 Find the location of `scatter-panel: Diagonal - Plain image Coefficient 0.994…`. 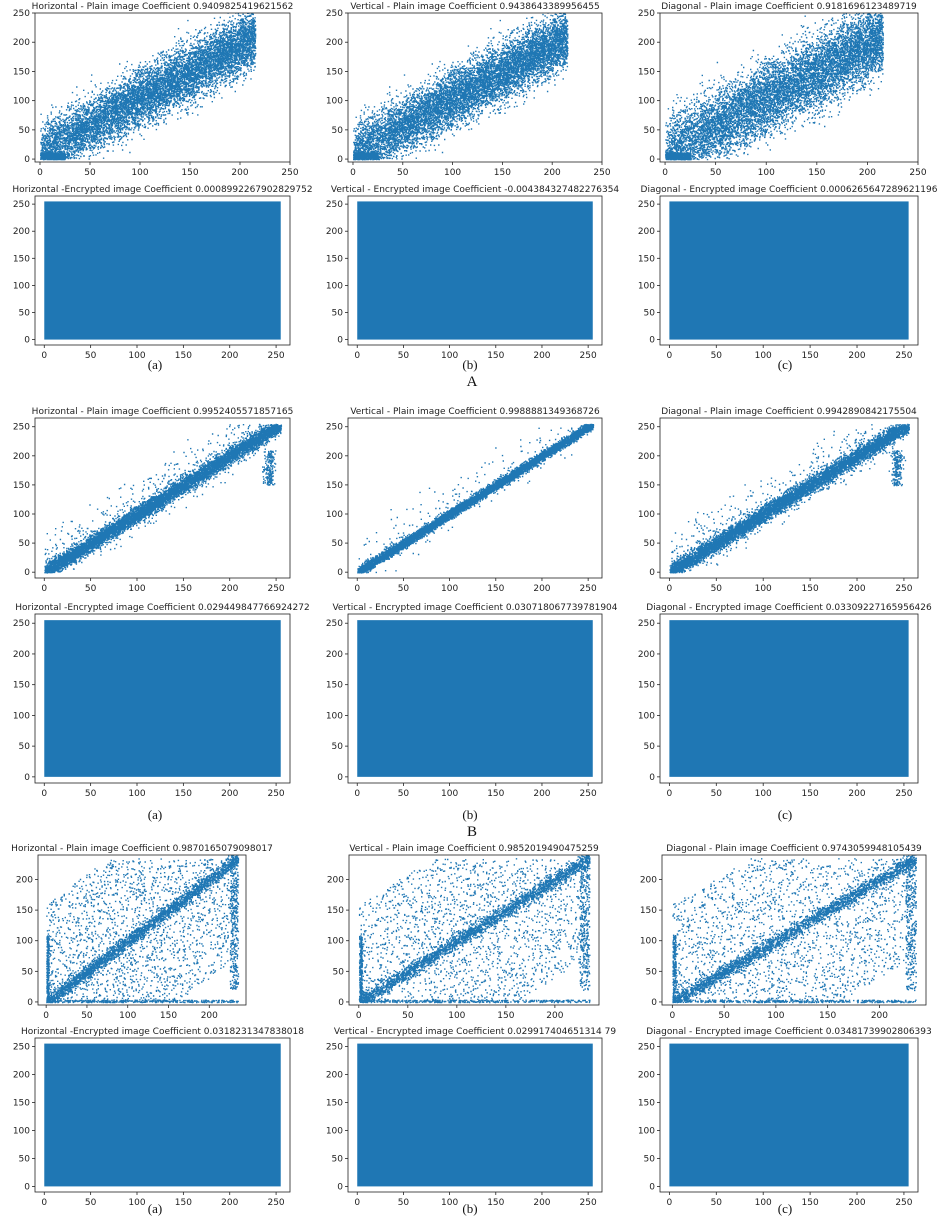

scatter-panel: Diagonal - Plain image Coefficient 0.994… is located at coordinates (778, 500).